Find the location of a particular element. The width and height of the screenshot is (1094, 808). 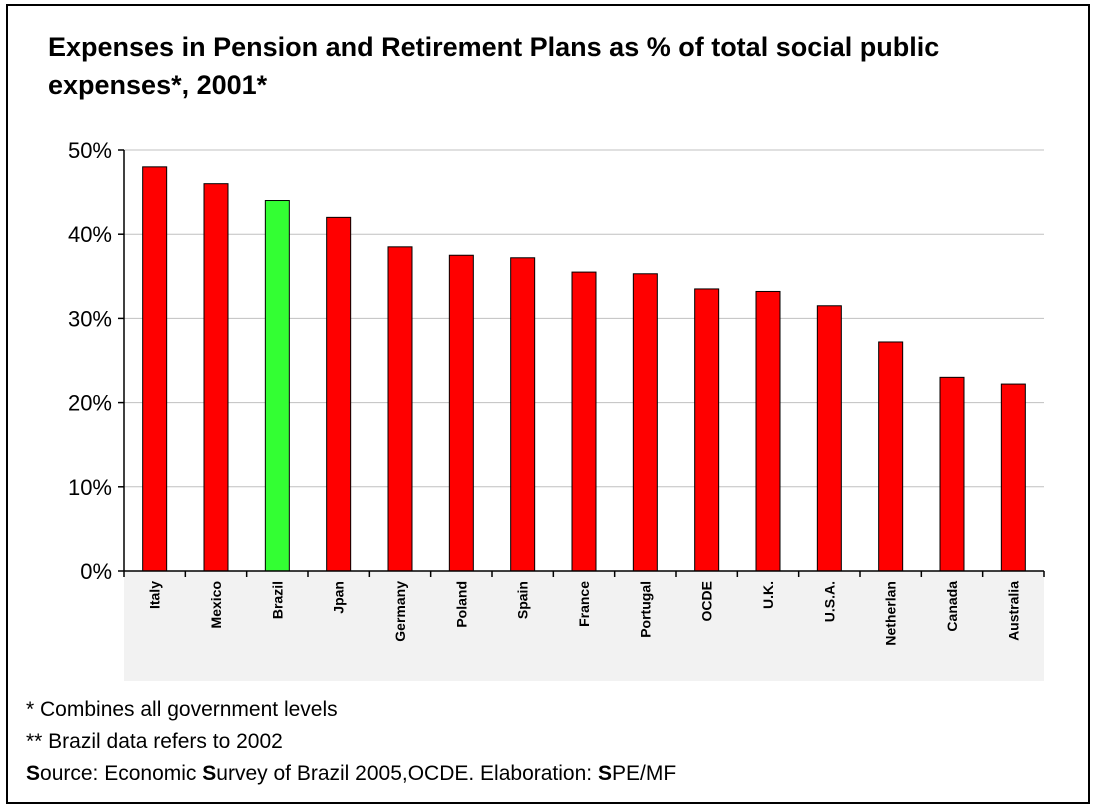

x-tick-label: Jpan is located at coordinates (339, 597).